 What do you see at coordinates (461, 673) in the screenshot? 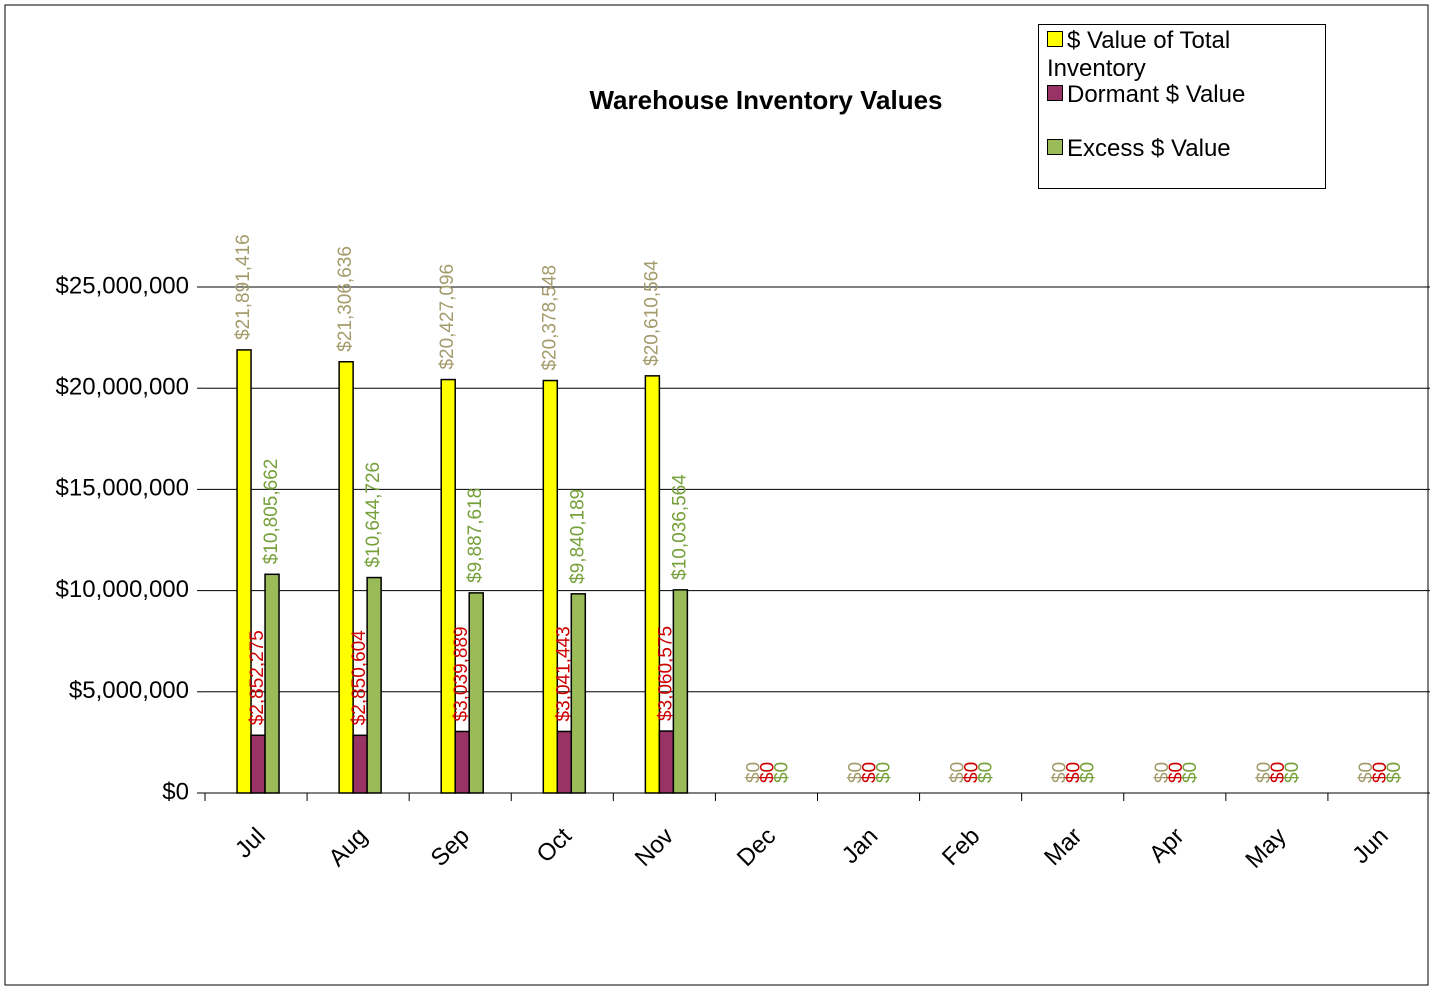
I see `data-label: $3,039,889` at bounding box center [461, 673].